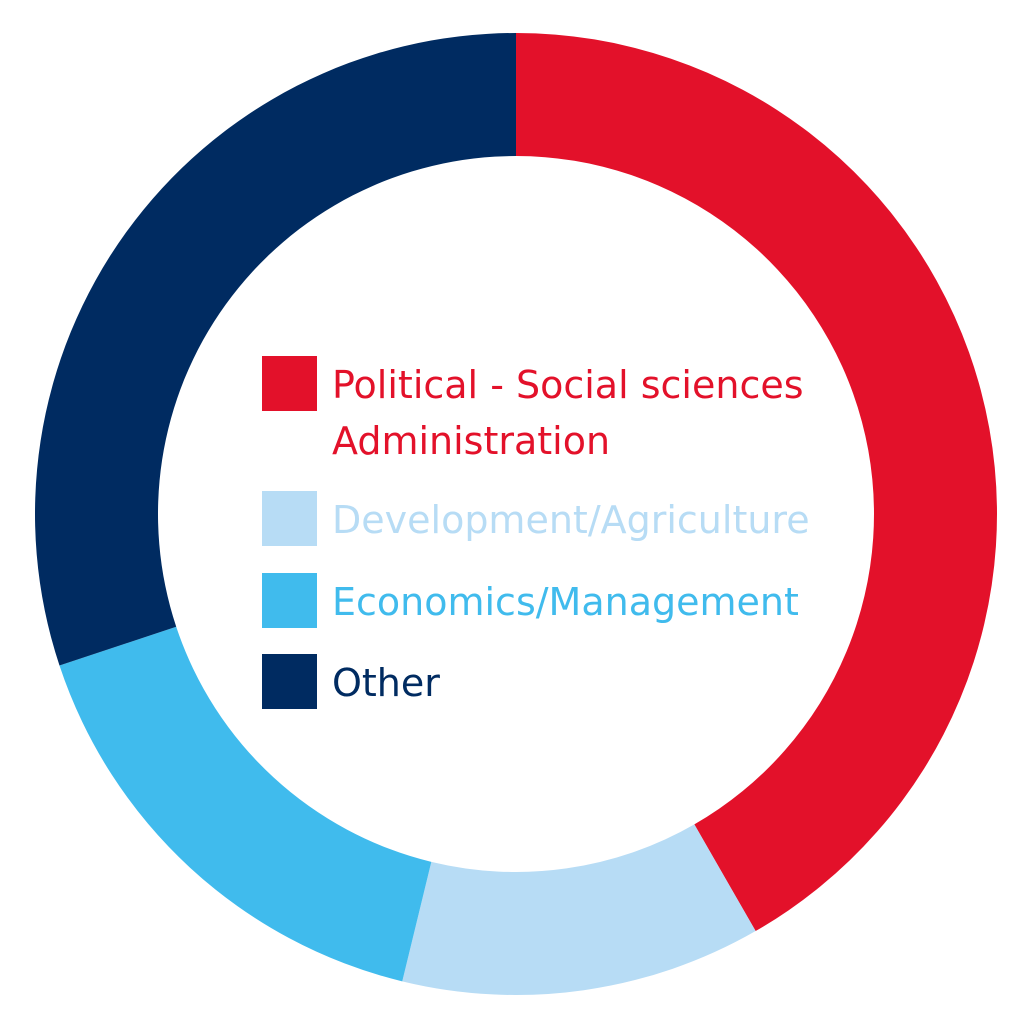  What do you see at coordinates (565, 602) in the screenshot?
I see `legend-label-2-line-0: Economics/Management` at bounding box center [565, 602].